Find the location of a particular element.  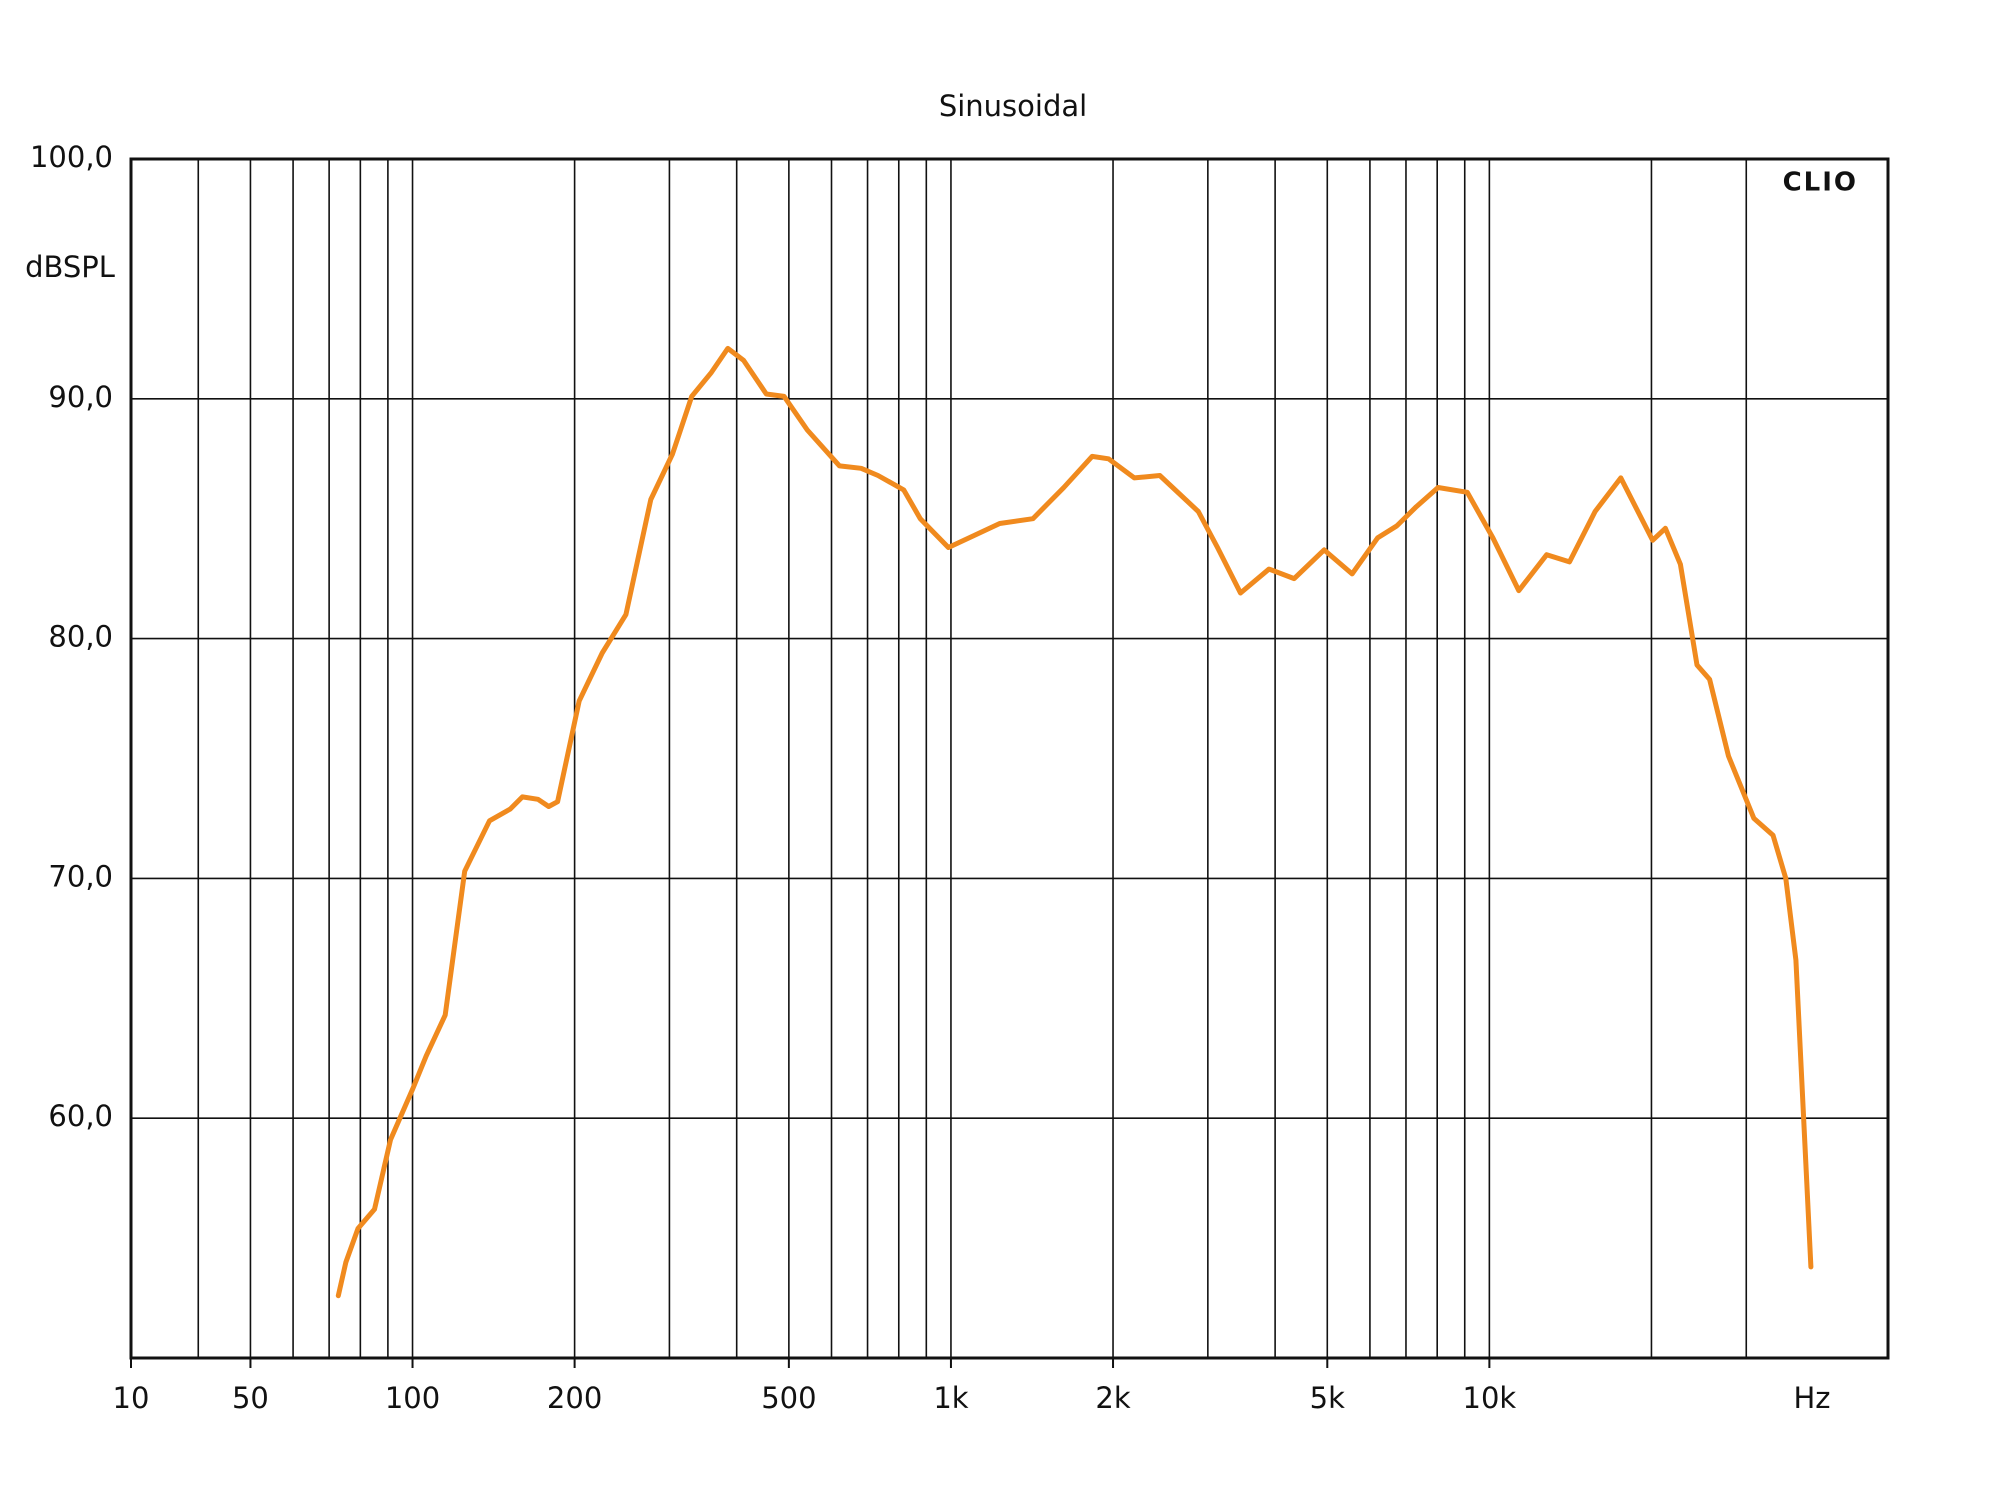

logo: CLIO is located at coordinates (1820, 183).